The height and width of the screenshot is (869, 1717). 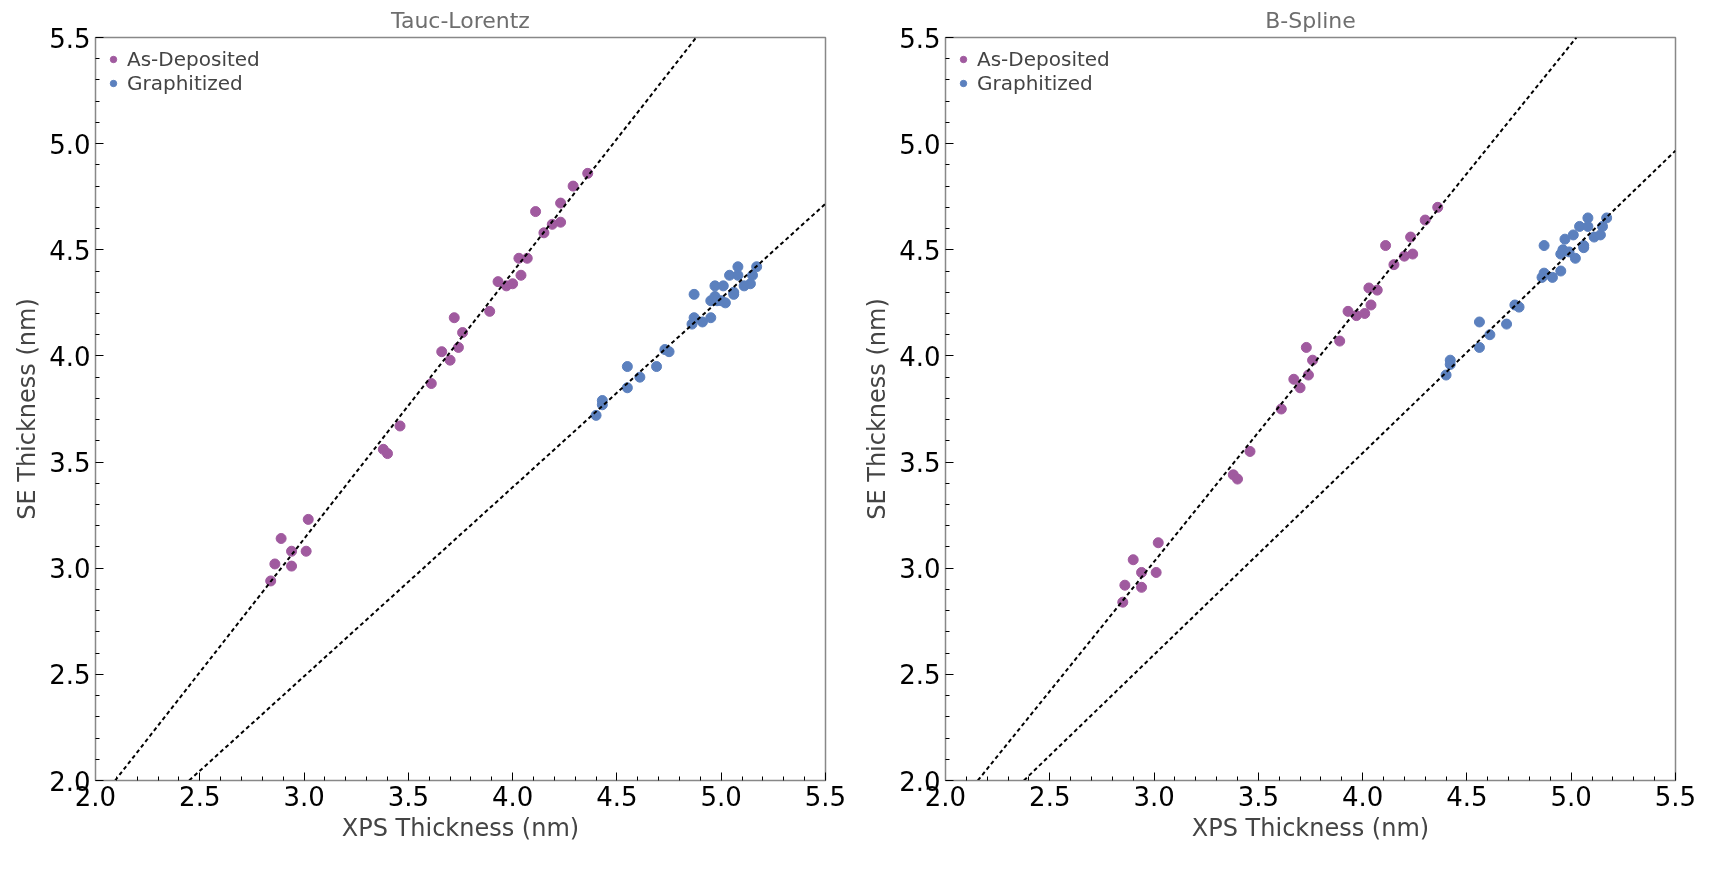 I want to click on chart-title: Tauc-Lorentz, so click(x=460, y=20).